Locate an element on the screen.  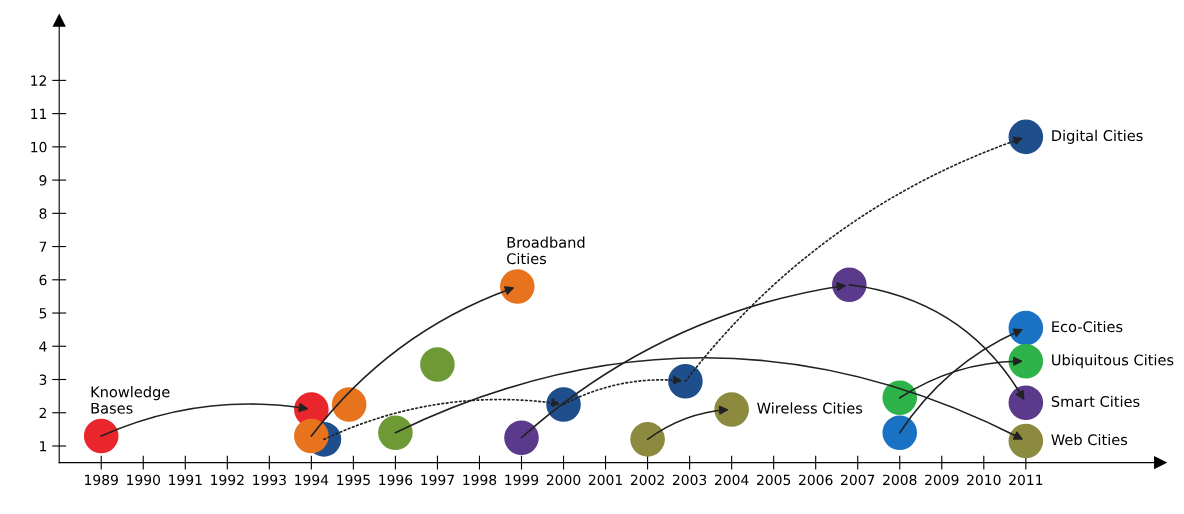
x-tick-label: 2000 is located at coordinates (563, 480).